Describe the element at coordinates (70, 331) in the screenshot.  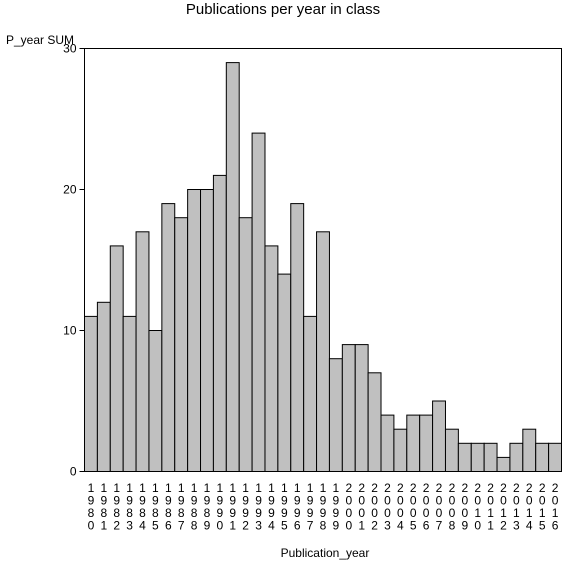
I see `y-tick-label: 10` at that location.